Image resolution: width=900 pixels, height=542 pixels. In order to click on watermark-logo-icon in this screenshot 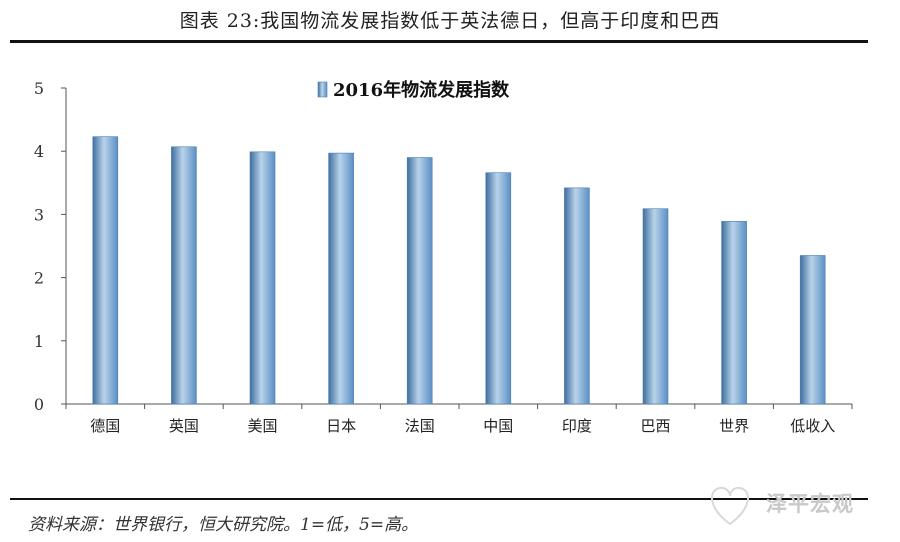, I will do `click(730, 506)`.